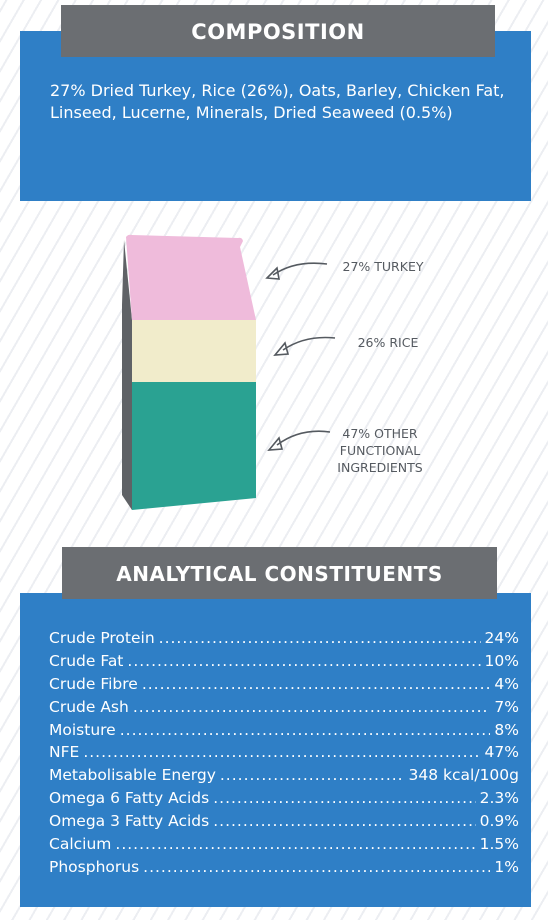  What do you see at coordinates (80, 844) in the screenshot?
I see `analysis-label: Calcium` at bounding box center [80, 844].